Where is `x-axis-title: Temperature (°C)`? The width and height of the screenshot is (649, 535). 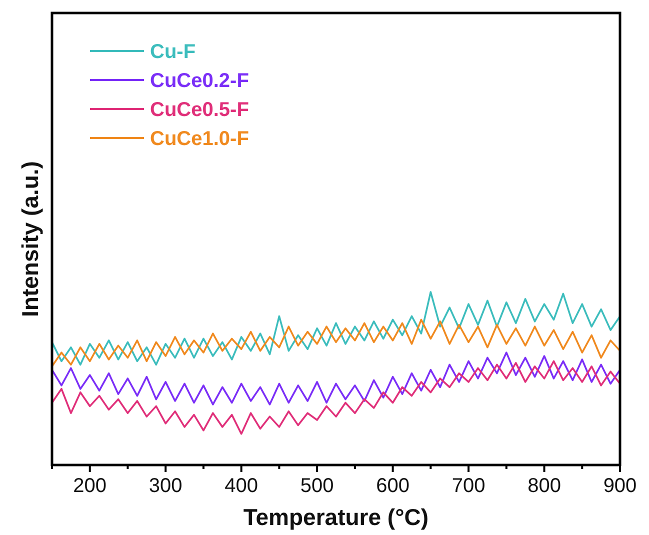 x-axis-title: Temperature (°C) is located at coordinates (336, 517).